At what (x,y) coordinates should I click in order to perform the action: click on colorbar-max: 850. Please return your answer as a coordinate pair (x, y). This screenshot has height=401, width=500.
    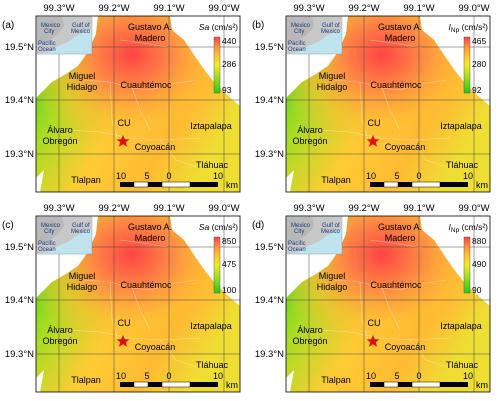
    Looking at the image, I should click on (229, 241).